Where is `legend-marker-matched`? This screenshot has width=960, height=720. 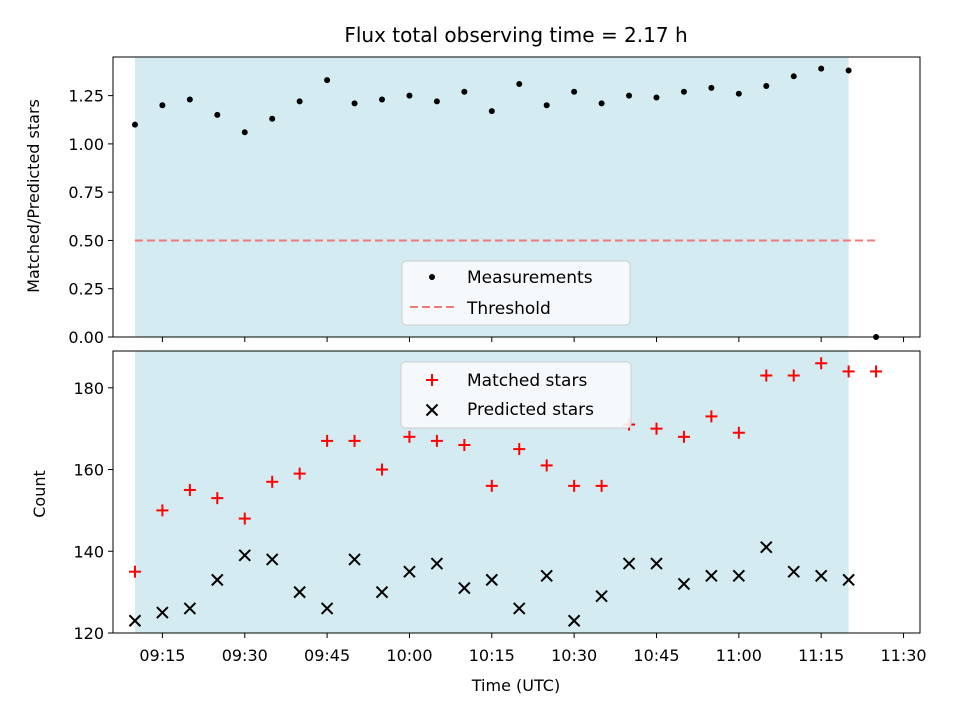
legend-marker-matched is located at coordinates (432, 380).